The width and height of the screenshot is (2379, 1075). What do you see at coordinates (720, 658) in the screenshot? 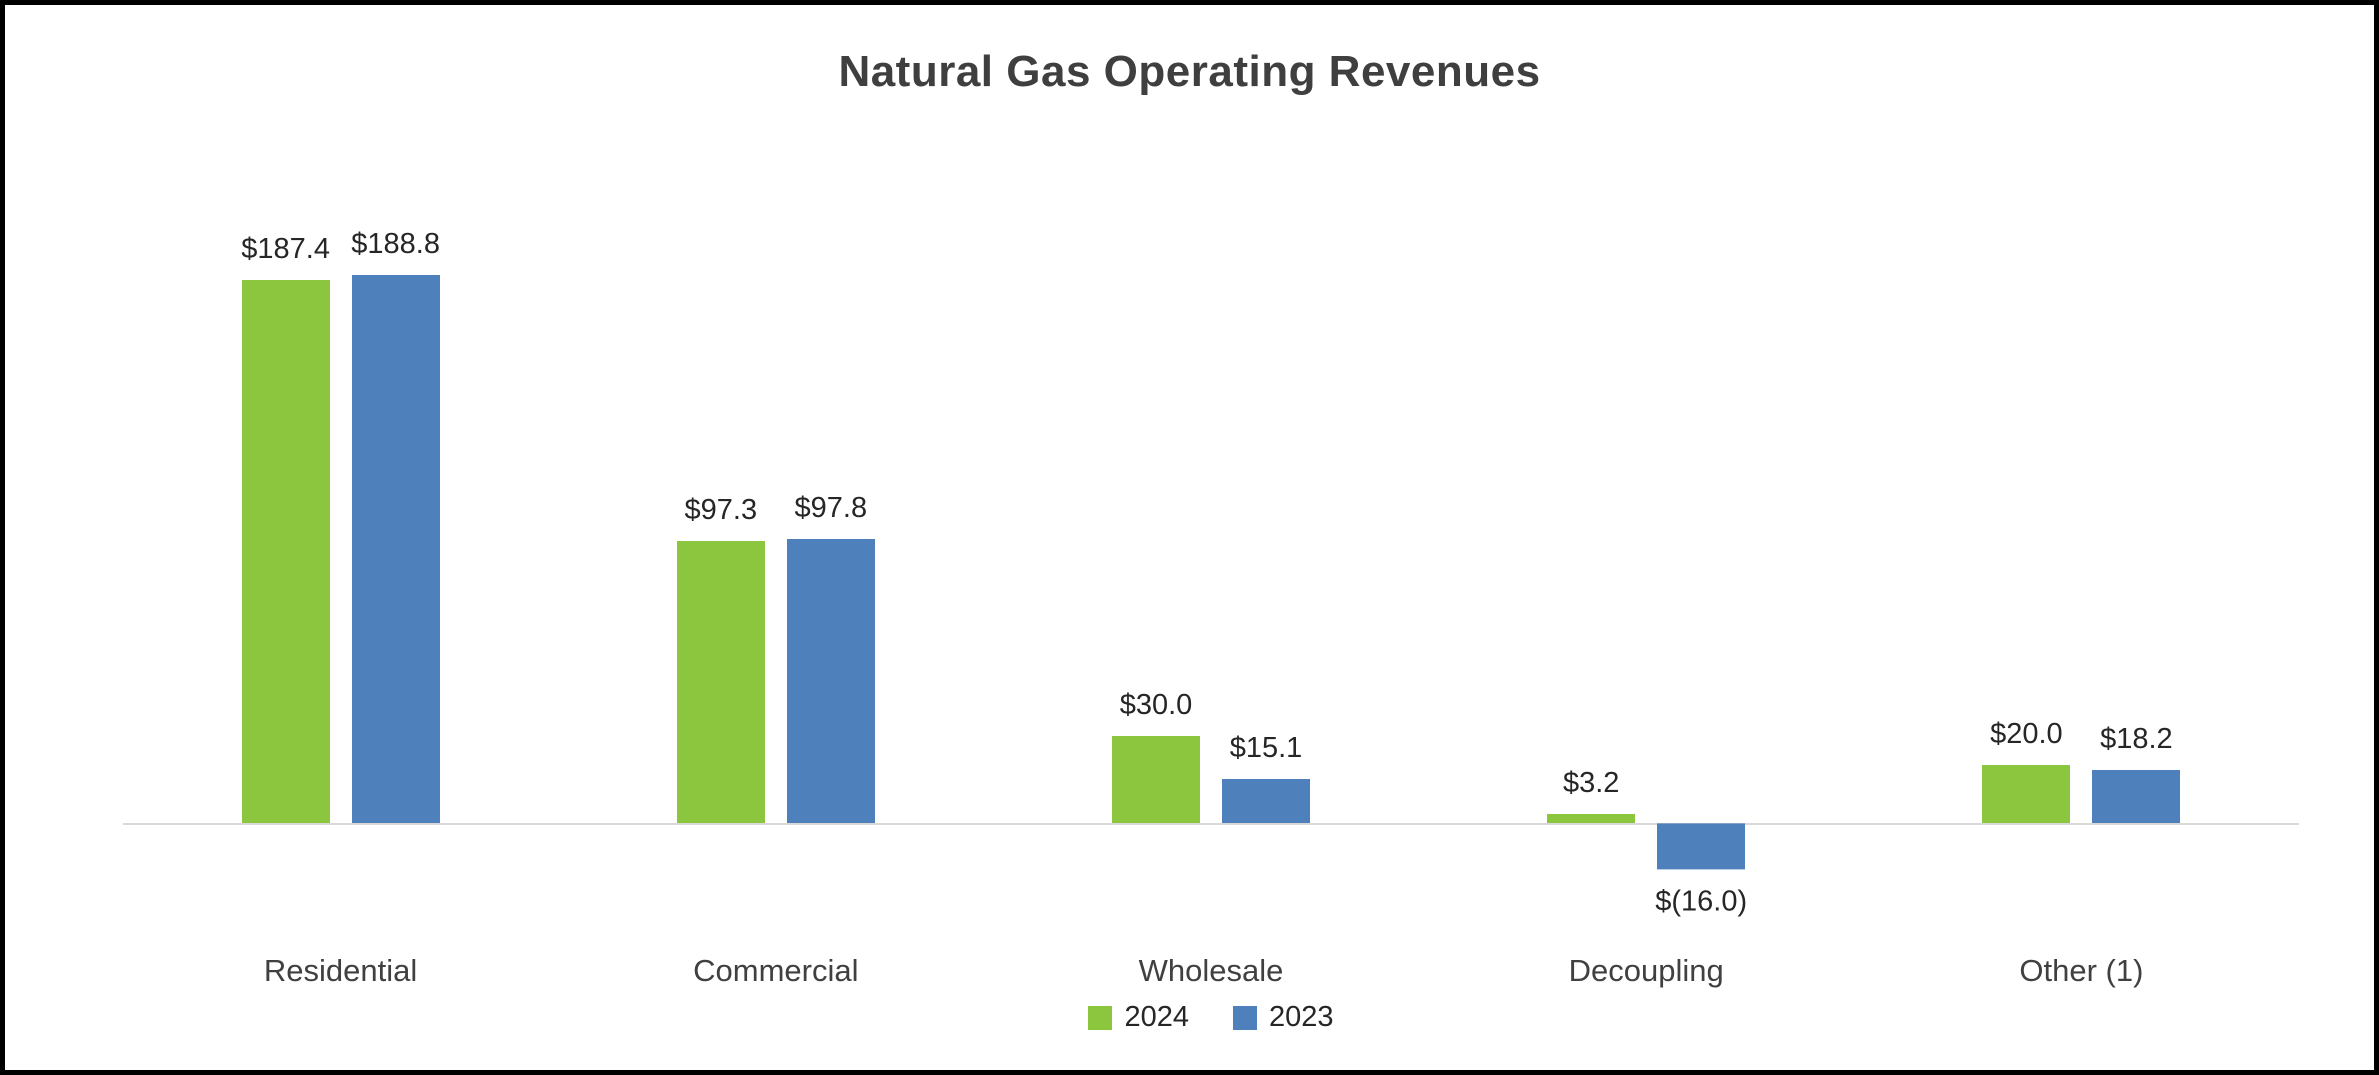
I see `bar-2024-commercial: $97.3` at bounding box center [720, 658].